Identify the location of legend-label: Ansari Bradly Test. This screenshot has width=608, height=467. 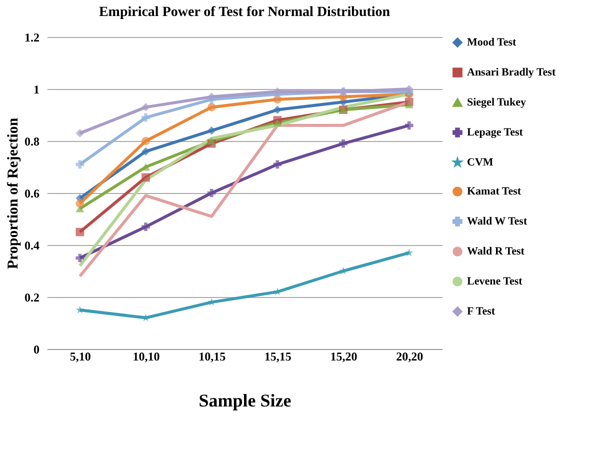
(511, 72).